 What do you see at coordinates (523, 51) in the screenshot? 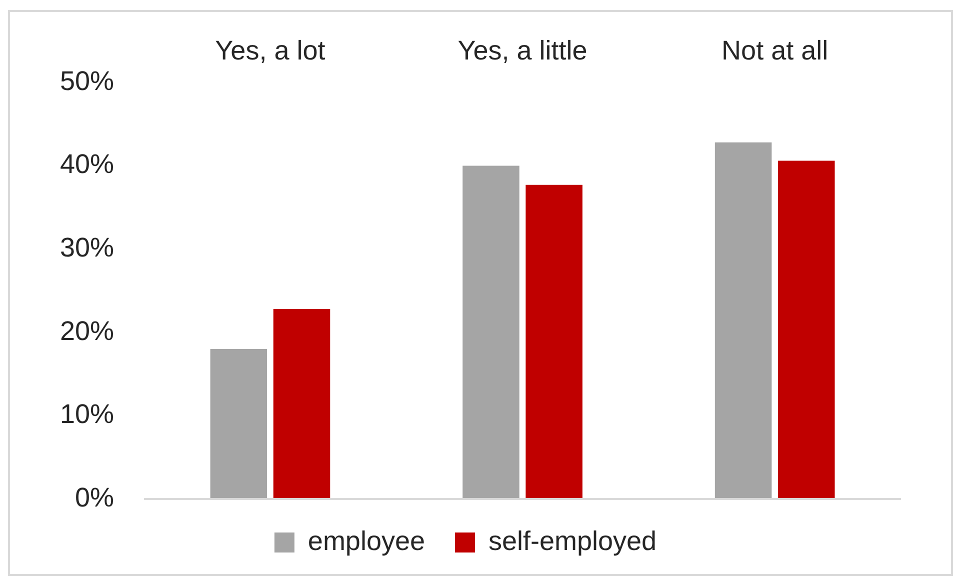
I see `x-tick-label: Yes, a little` at bounding box center [523, 51].